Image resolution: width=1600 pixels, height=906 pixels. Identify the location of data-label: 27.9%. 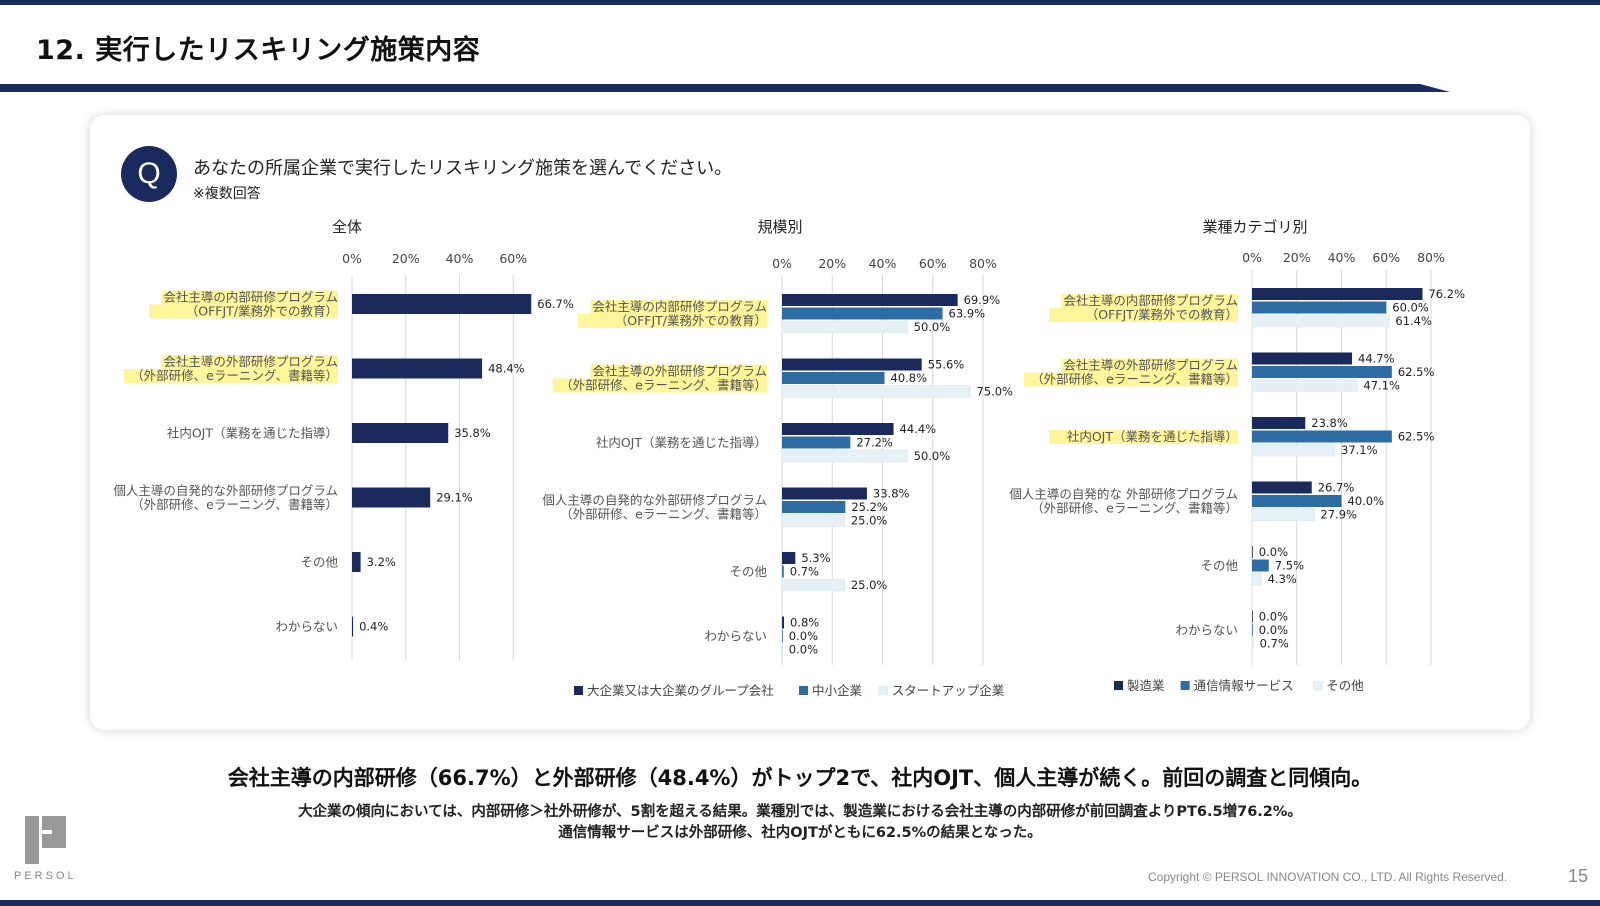
(1338, 515).